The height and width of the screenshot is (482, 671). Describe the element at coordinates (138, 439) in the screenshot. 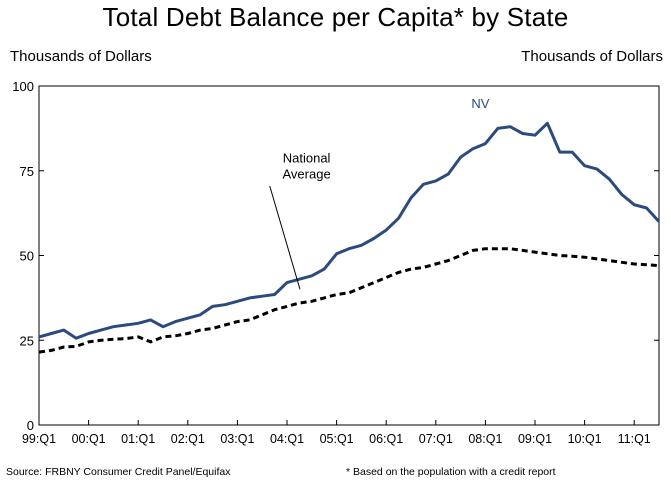

I see `x-tick-label: 01:Q1` at that location.